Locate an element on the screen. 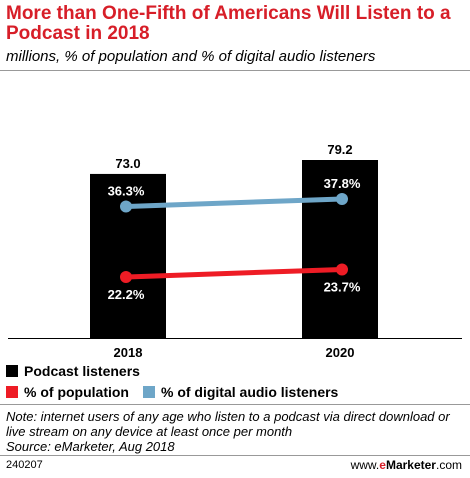  bar-podcast-listeners-2018 is located at coordinates (128, 255).